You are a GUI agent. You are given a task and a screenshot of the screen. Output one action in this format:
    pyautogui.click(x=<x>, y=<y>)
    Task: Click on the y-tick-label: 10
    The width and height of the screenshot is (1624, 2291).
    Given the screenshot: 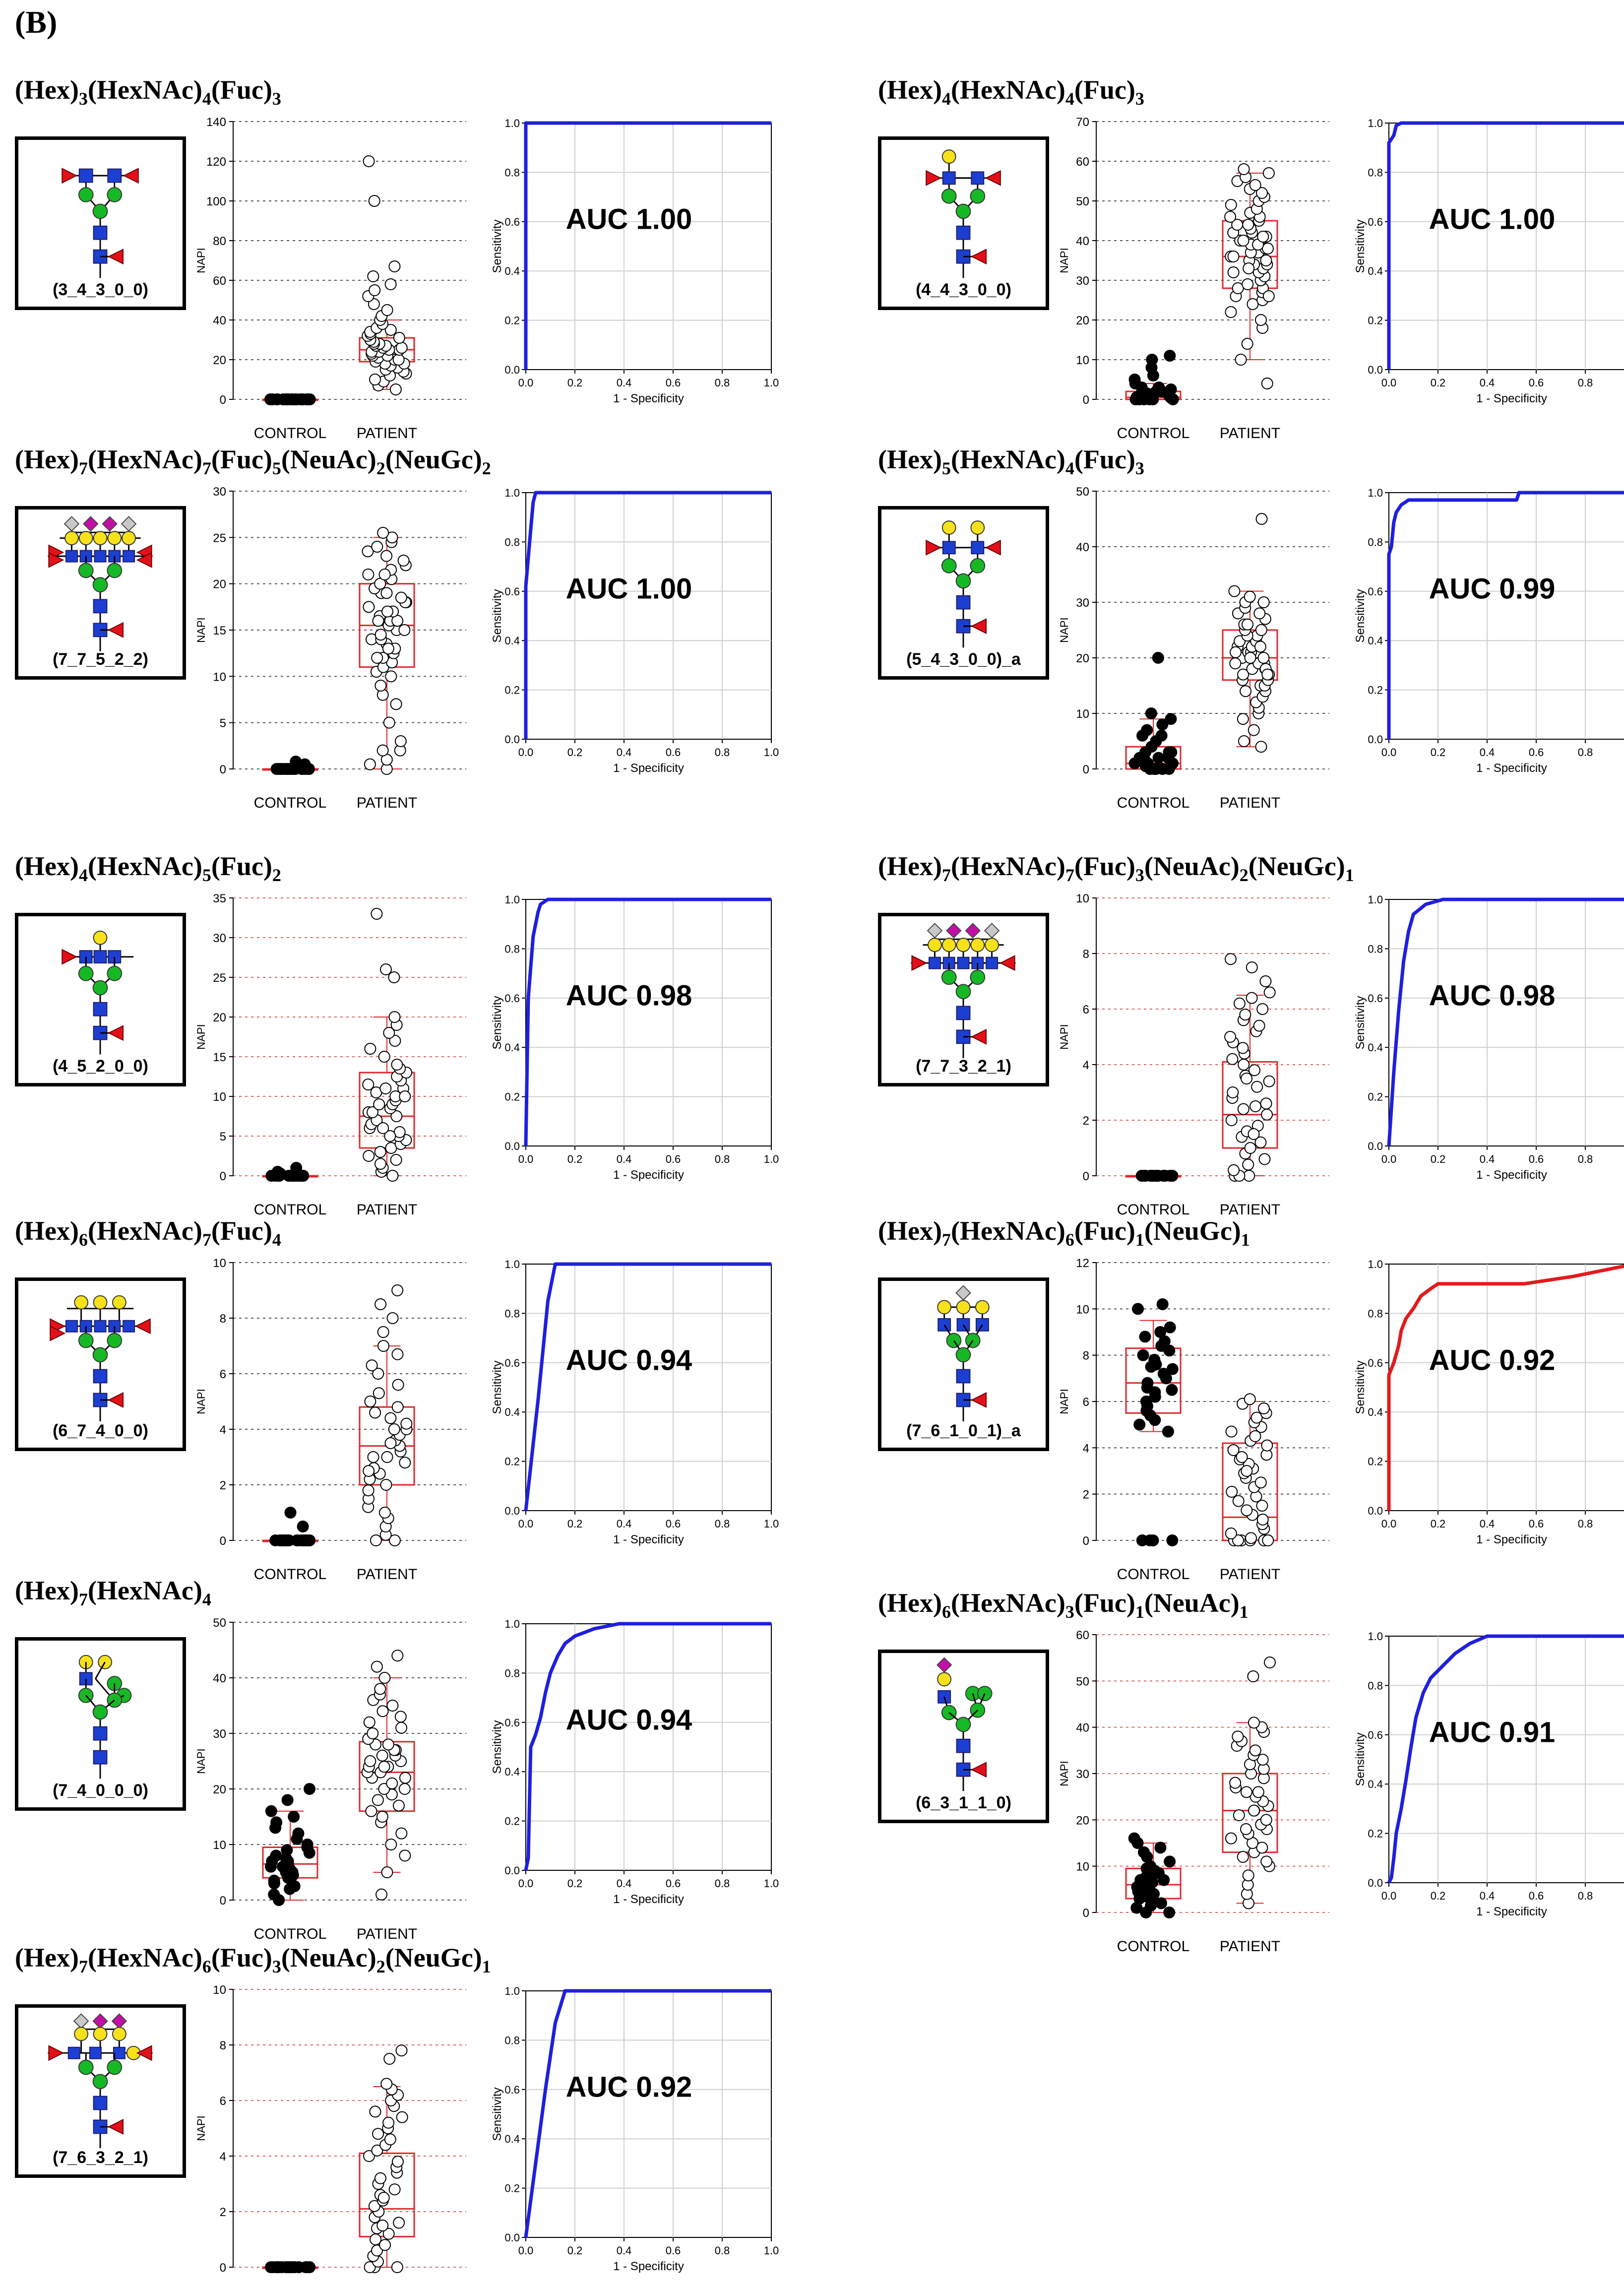 What is the action you would take?
    pyautogui.click(x=219, y=677)
    